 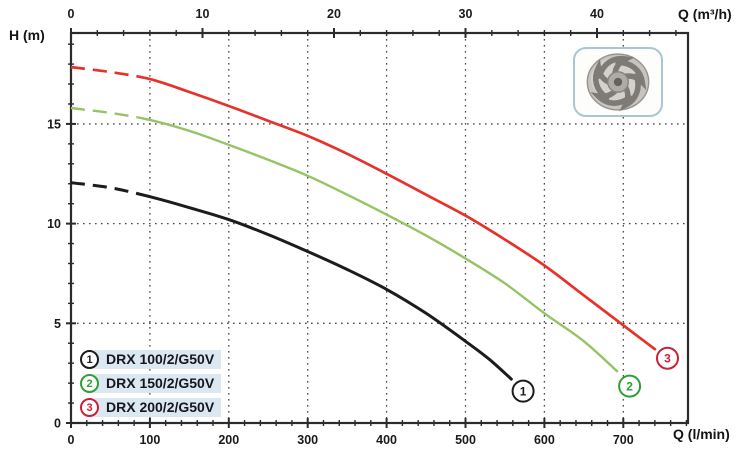 I want to click on y-tick-label: 5, so click(x=57, y=324).